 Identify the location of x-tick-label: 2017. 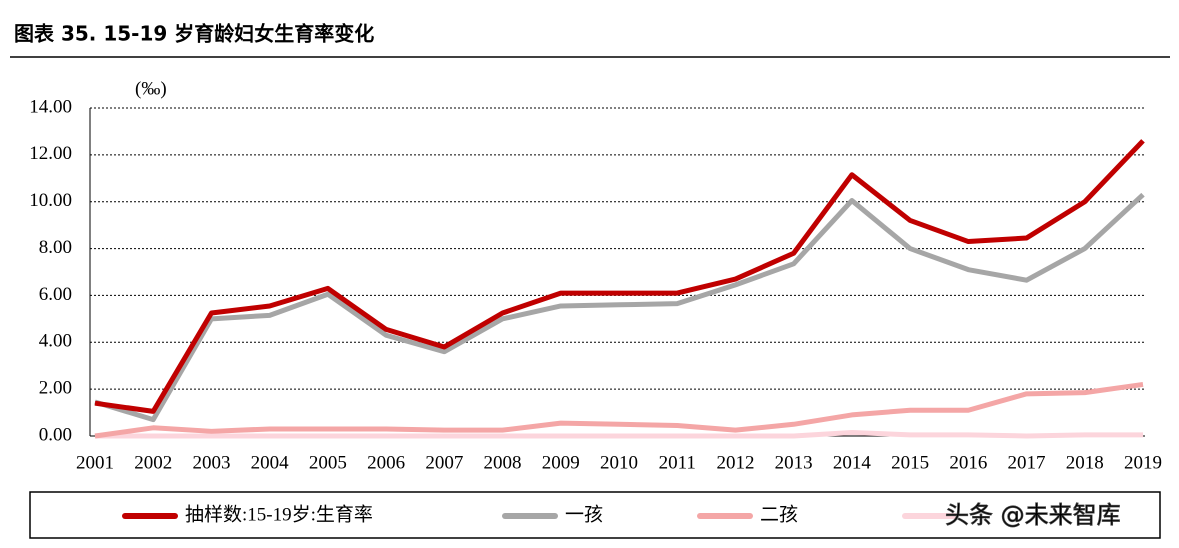
(1027, 462).